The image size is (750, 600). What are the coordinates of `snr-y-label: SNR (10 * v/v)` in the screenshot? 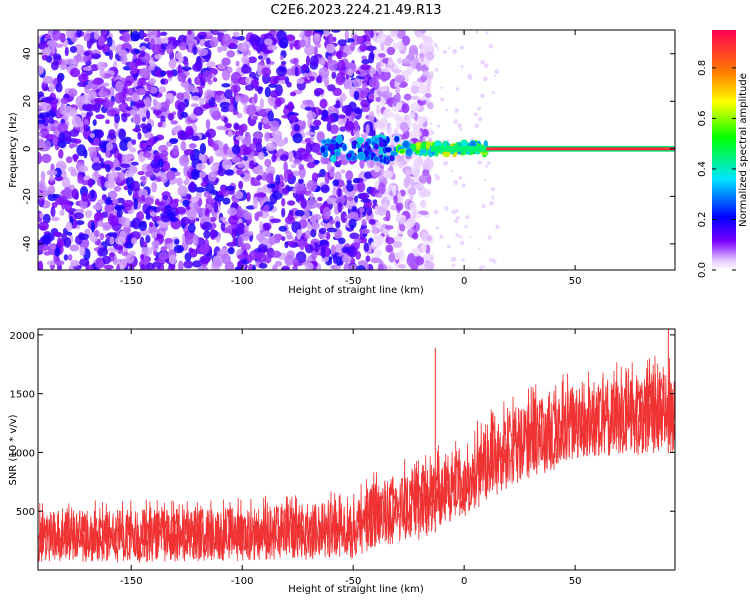 It's located at (13, 449).